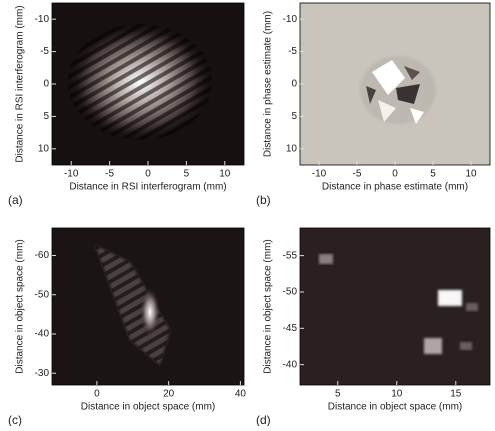  I want to click on x-tick-label: 15, so click(456, 394).